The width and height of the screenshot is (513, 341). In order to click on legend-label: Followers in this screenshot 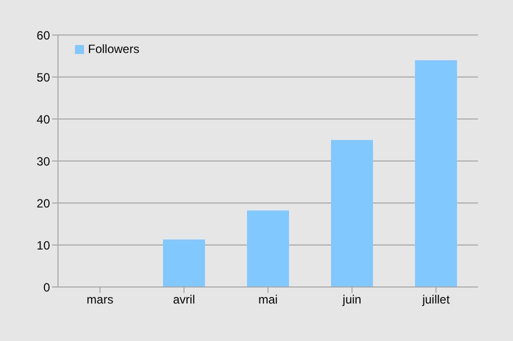, I will do `click(114, 49)`.